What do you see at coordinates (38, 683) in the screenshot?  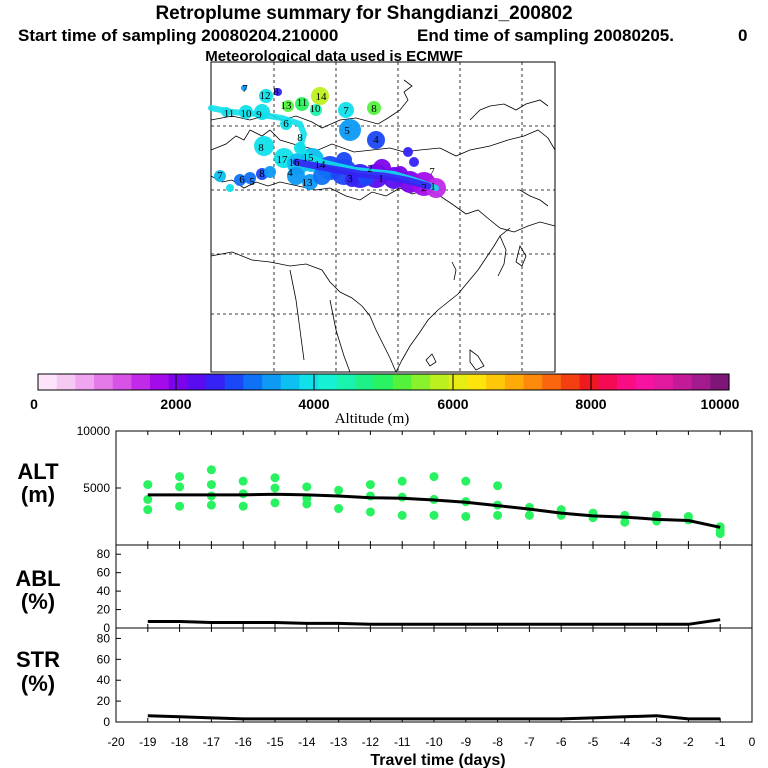 I see `str-panel-unit: (%)` at bounding box center [38, 683].